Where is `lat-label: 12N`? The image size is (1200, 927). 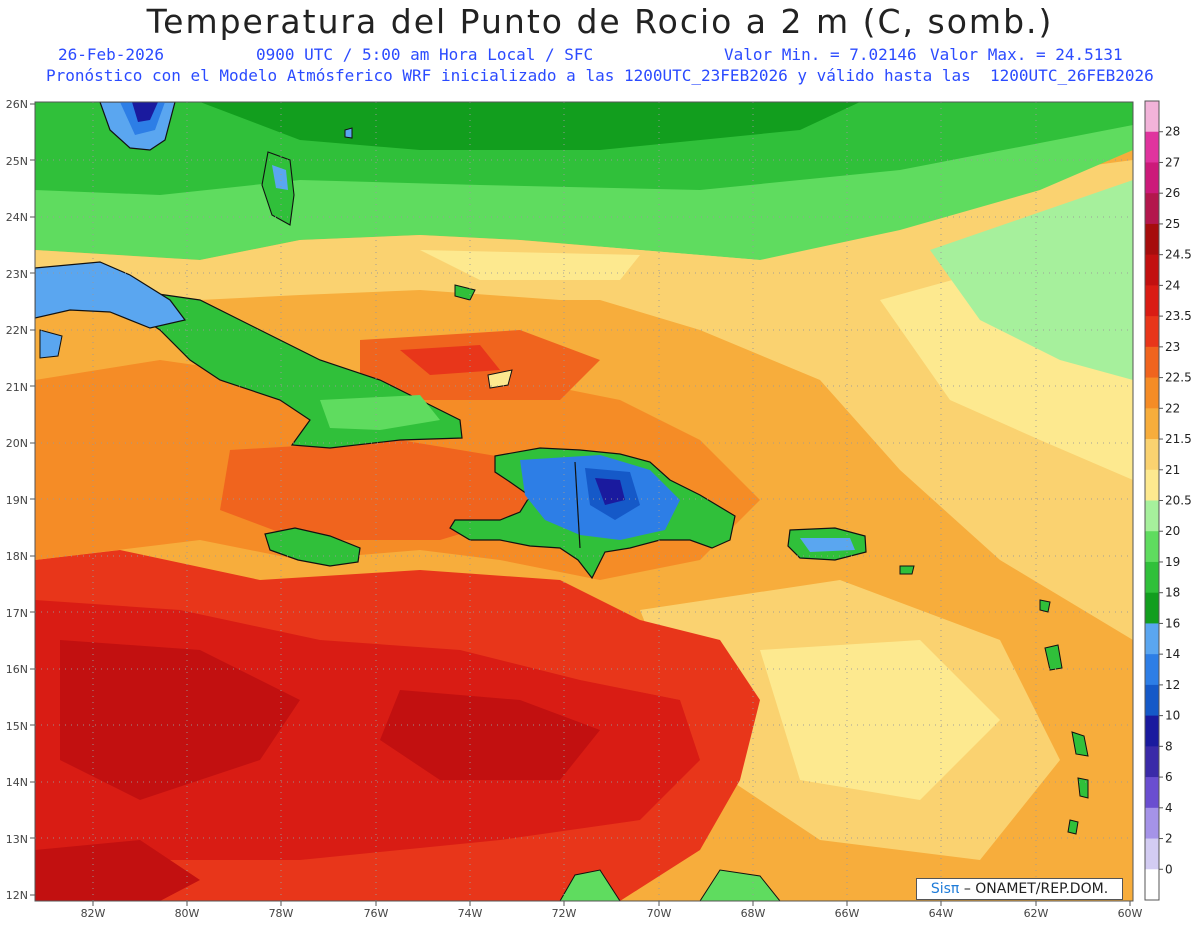 lat-label: 12N is located at coordinates (17, 895).